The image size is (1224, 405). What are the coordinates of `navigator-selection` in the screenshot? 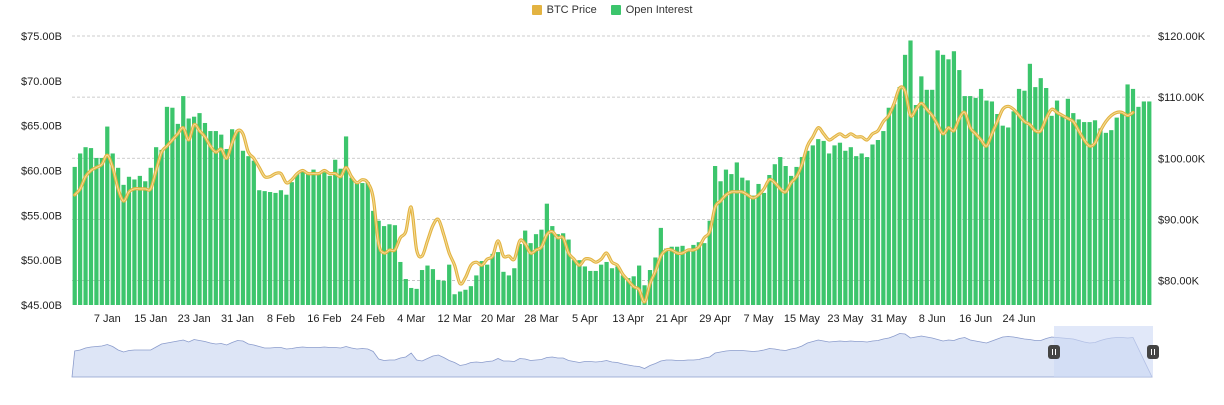 It's located at (1103, 351).